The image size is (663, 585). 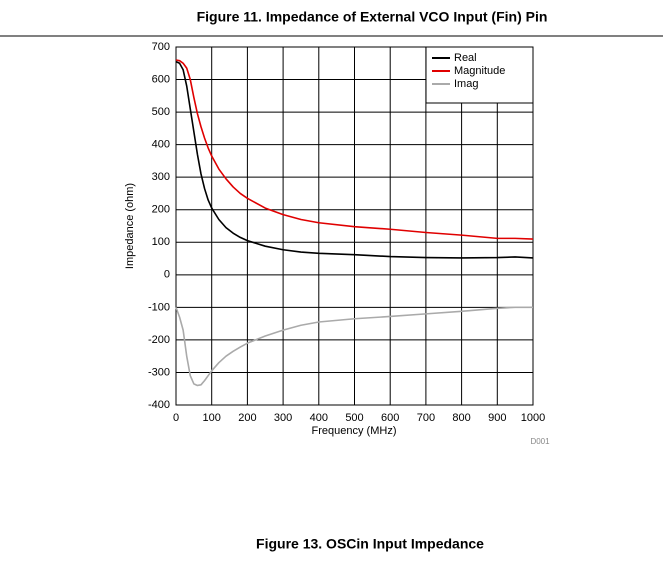 What do you see at coordinates (533, 418) in the screenshot?
I see `x-tick-label: 1000` at bounding box center [533, 418].